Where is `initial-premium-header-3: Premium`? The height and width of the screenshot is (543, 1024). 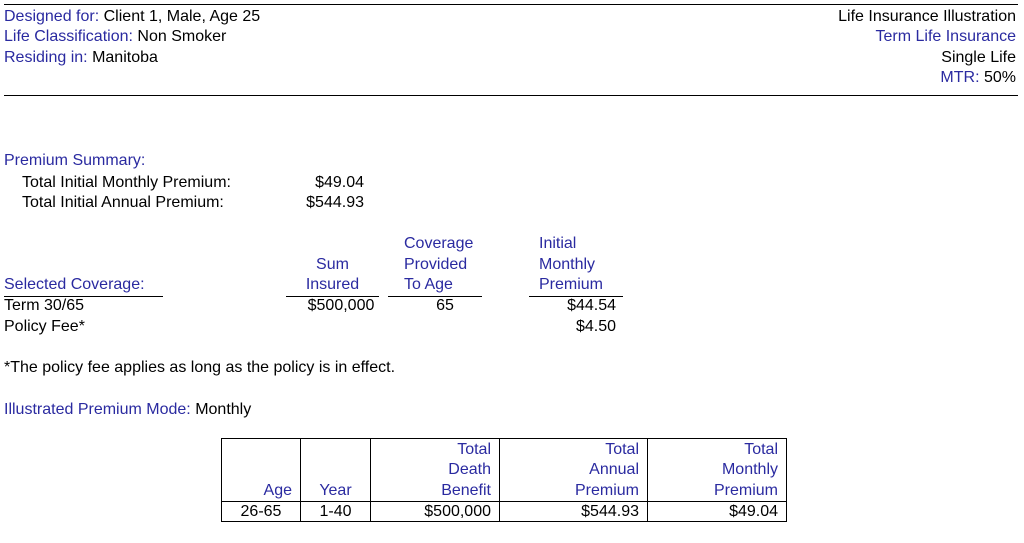
initial-premium-header-3: Premium is located at coordinates (571, 284).